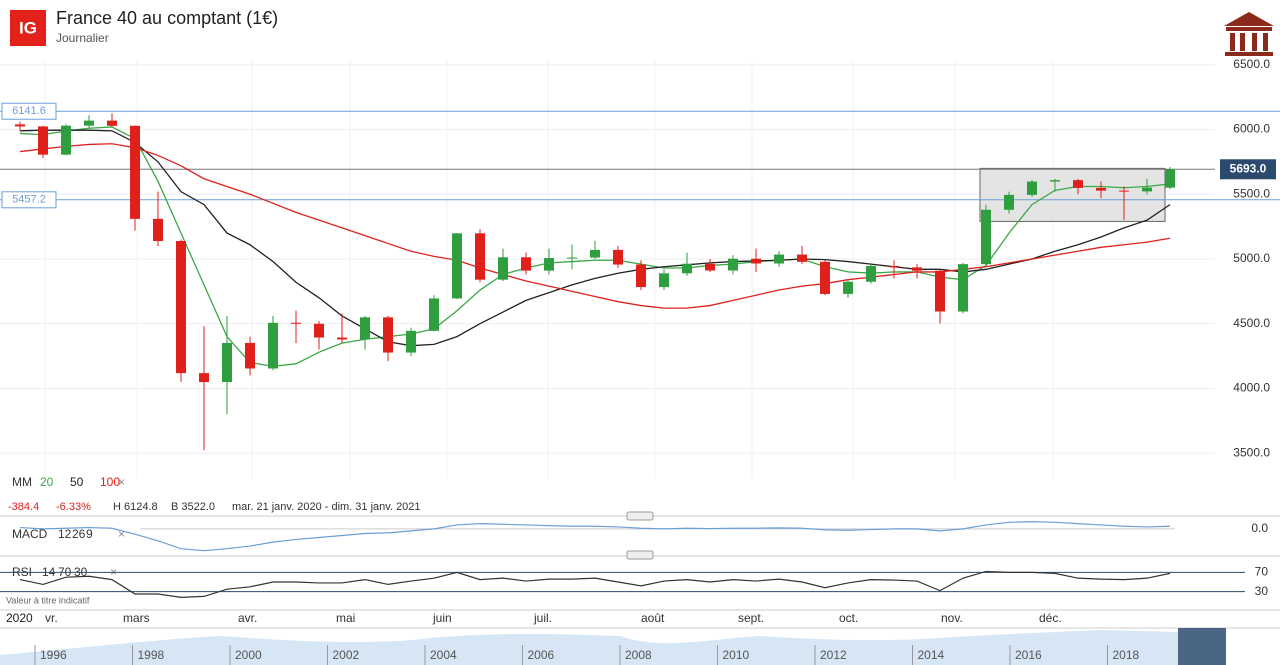 The width and height of the screenshot is (1280, 665). What do you see at coordinates (442, 618) in the screenshot?
I see `month-label: juin` at bounding box center [442, 618].